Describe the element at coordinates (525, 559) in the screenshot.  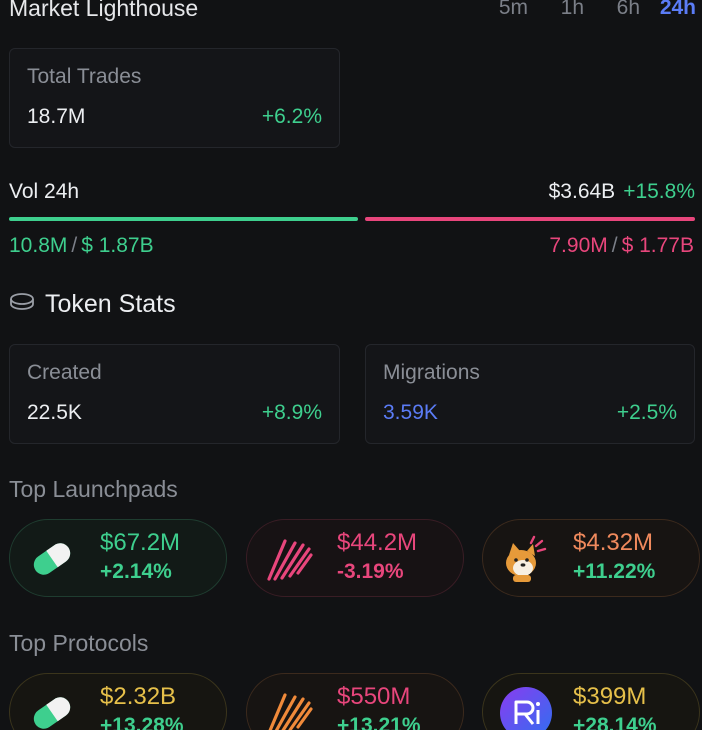
I see `shiba-dog-icon` at that location.